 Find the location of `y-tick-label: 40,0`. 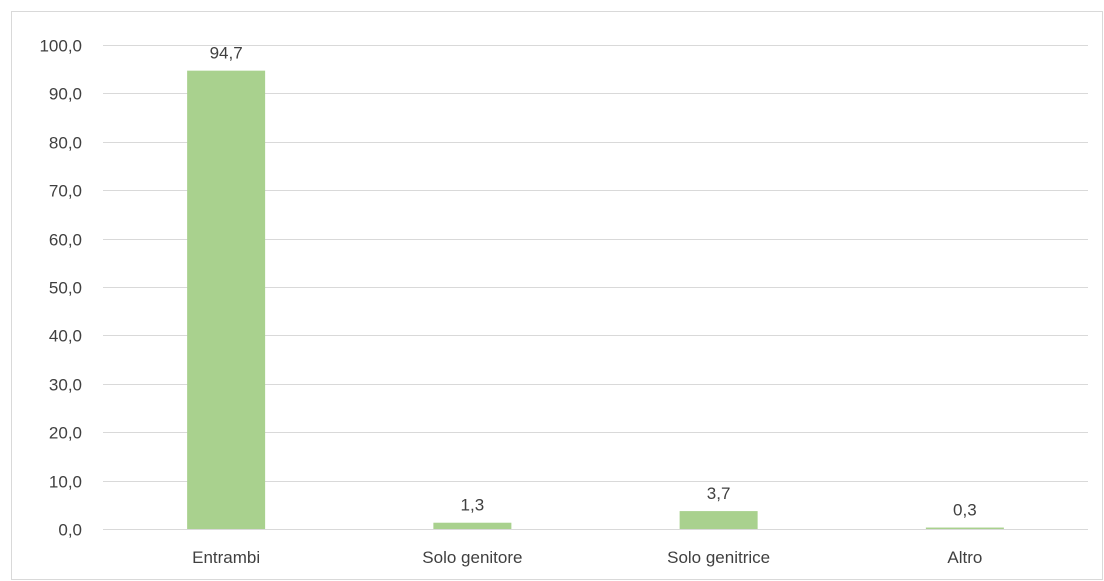

y-tick-label: 40,0 is located at coordinates (65, 336).